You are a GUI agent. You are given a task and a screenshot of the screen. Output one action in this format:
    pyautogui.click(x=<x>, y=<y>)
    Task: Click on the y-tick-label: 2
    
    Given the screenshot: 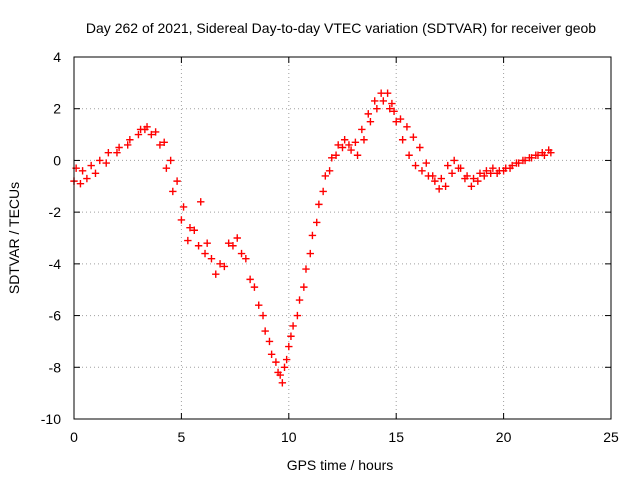 What is the action you would take?
    pyautogui.click(x=57, y=109)
    